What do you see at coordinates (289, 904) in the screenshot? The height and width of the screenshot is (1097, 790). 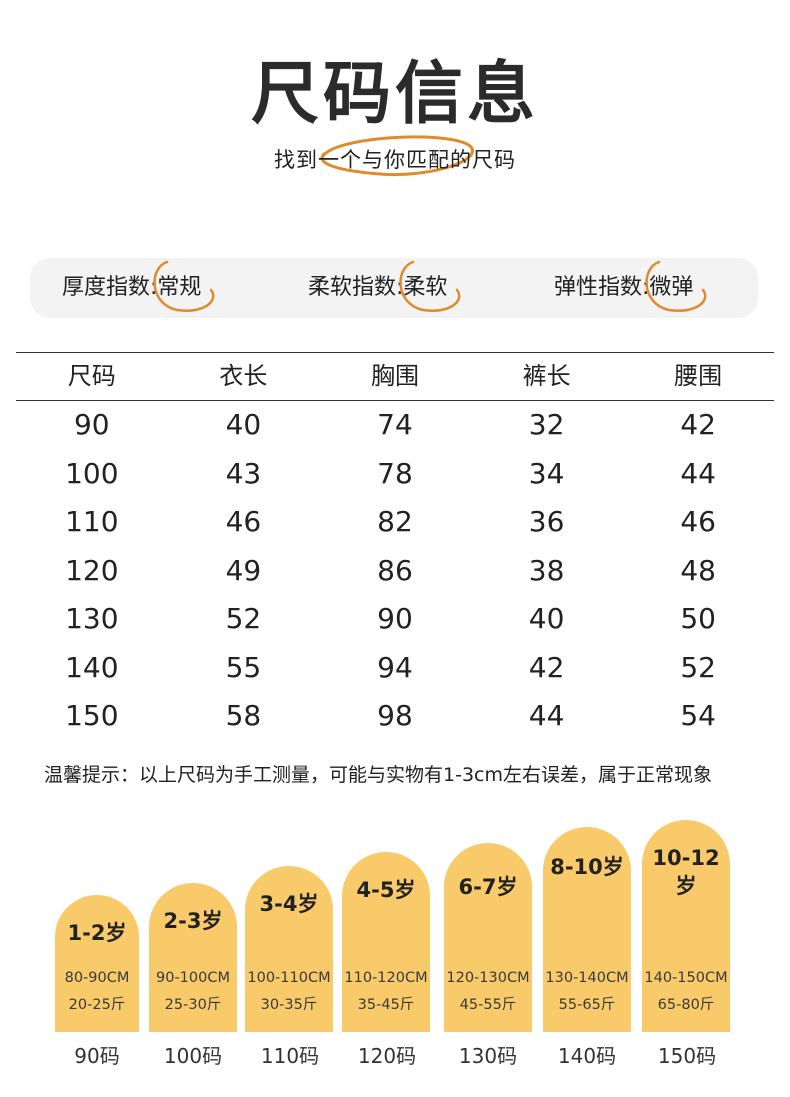 I see `age-range: 3-4岁` at bounding box center [289, 904].